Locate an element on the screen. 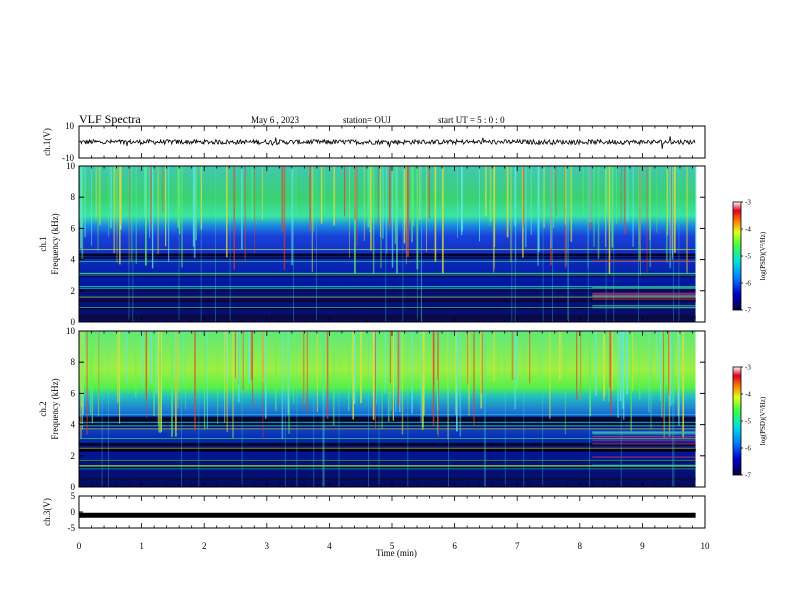 The height and width of the screenshot is (612, 792). ch2-colorbar is located at coordinates (737, 421).